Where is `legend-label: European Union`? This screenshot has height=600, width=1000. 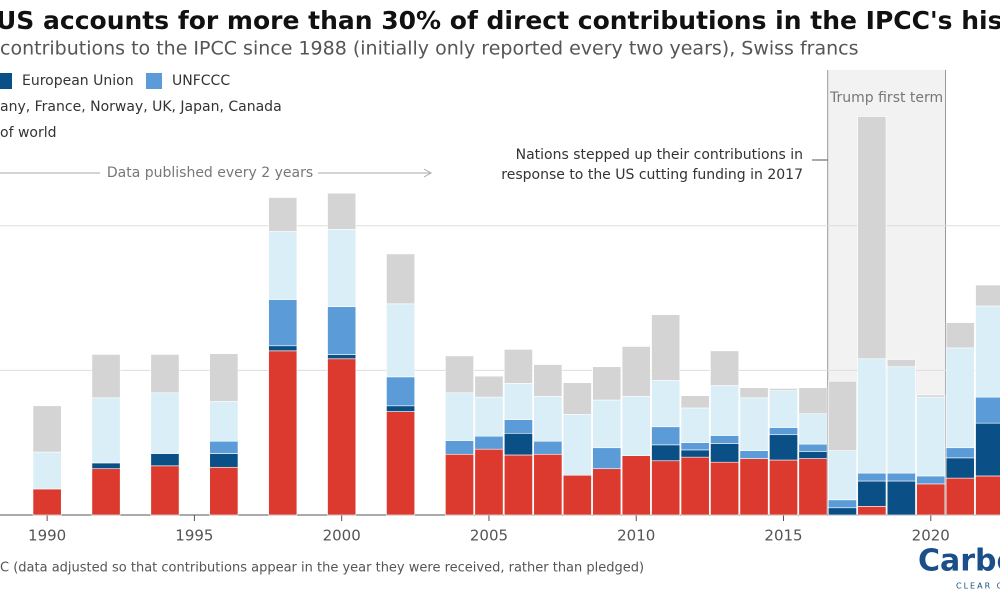 legend-label: European Union is located at coordinates (78, 81).